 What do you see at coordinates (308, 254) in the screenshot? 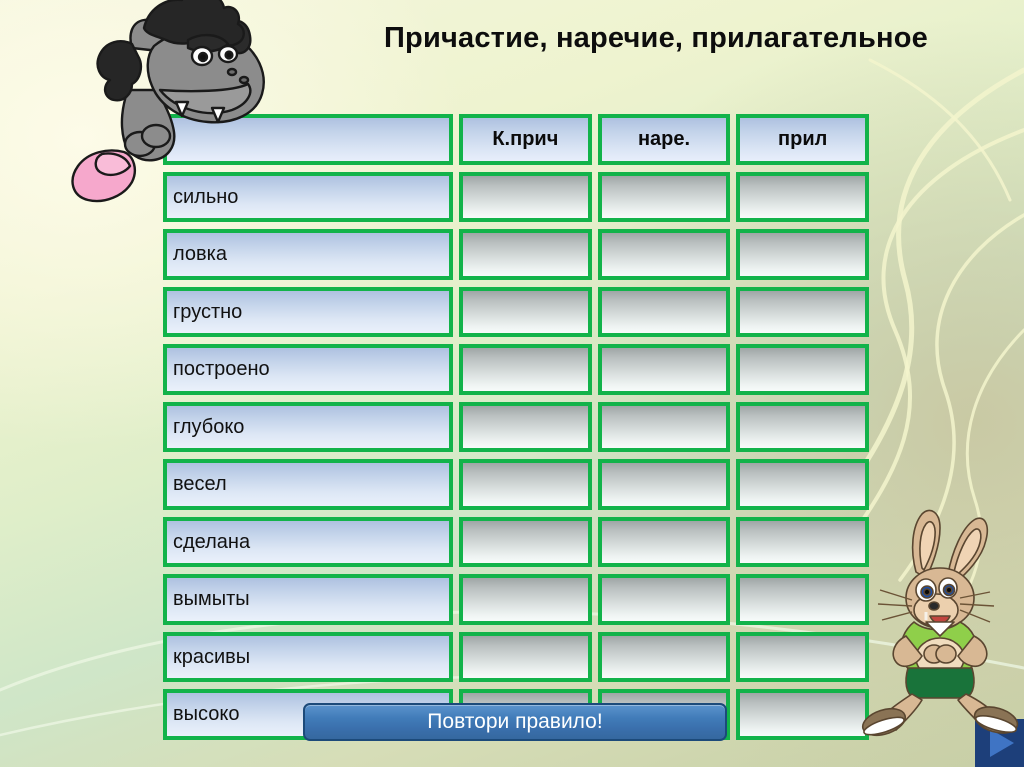
I see `row-word-cell: ловка` at bounding box center [308, 254].